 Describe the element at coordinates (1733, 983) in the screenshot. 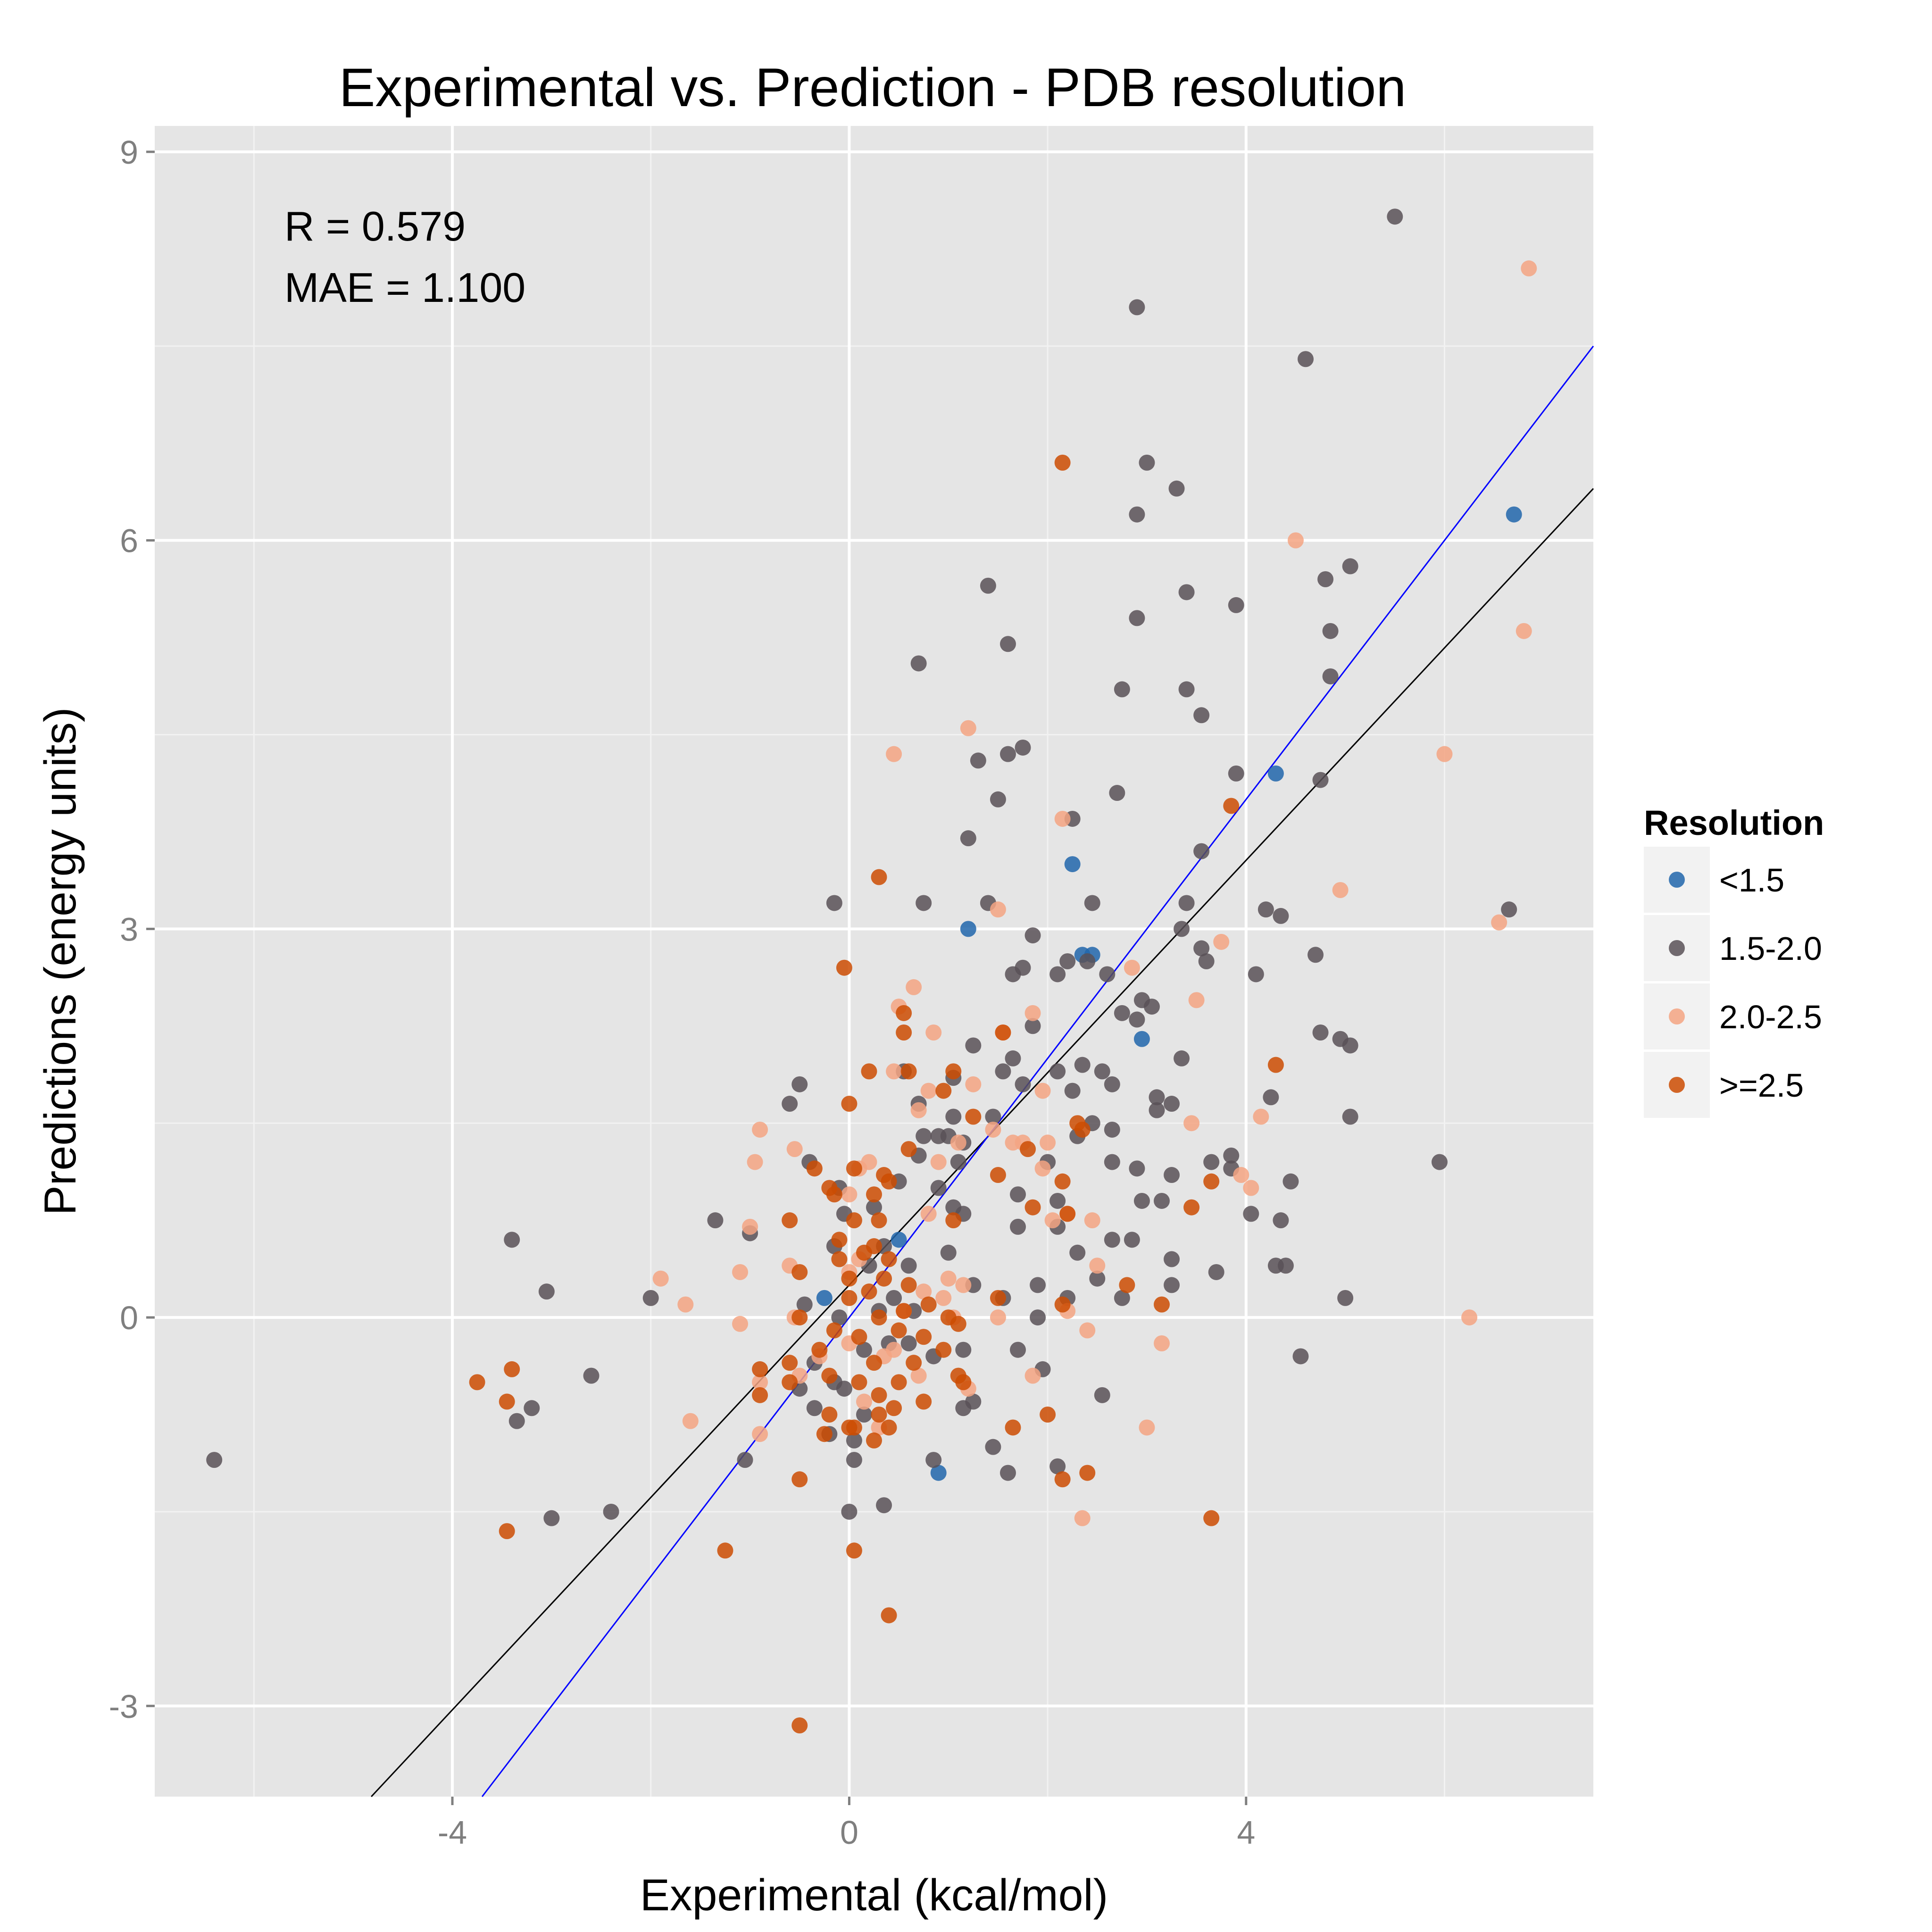

I see `legend-items: <1.5 1.5-2.0 2.0-2.5 >=2.5` at that location.